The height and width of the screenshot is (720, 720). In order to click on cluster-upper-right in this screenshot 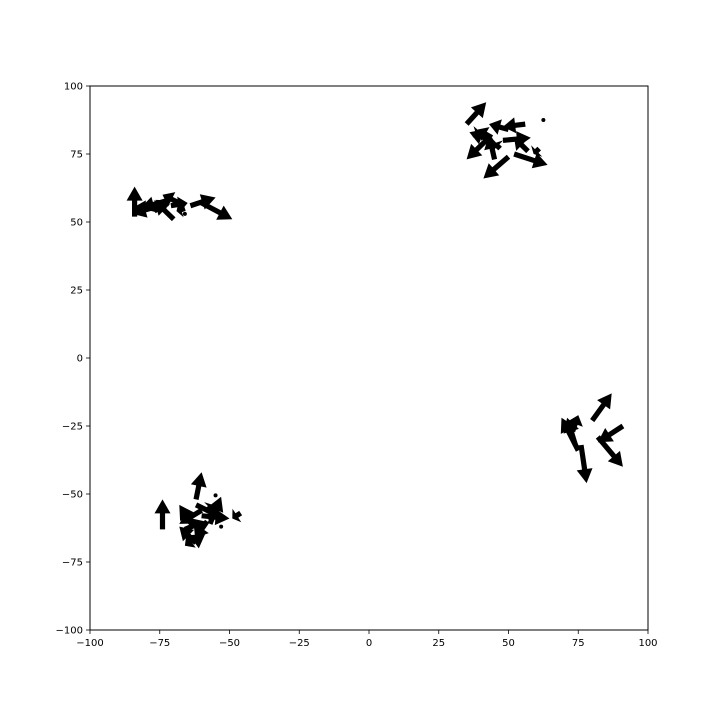, I will do `click(506, 140)`.